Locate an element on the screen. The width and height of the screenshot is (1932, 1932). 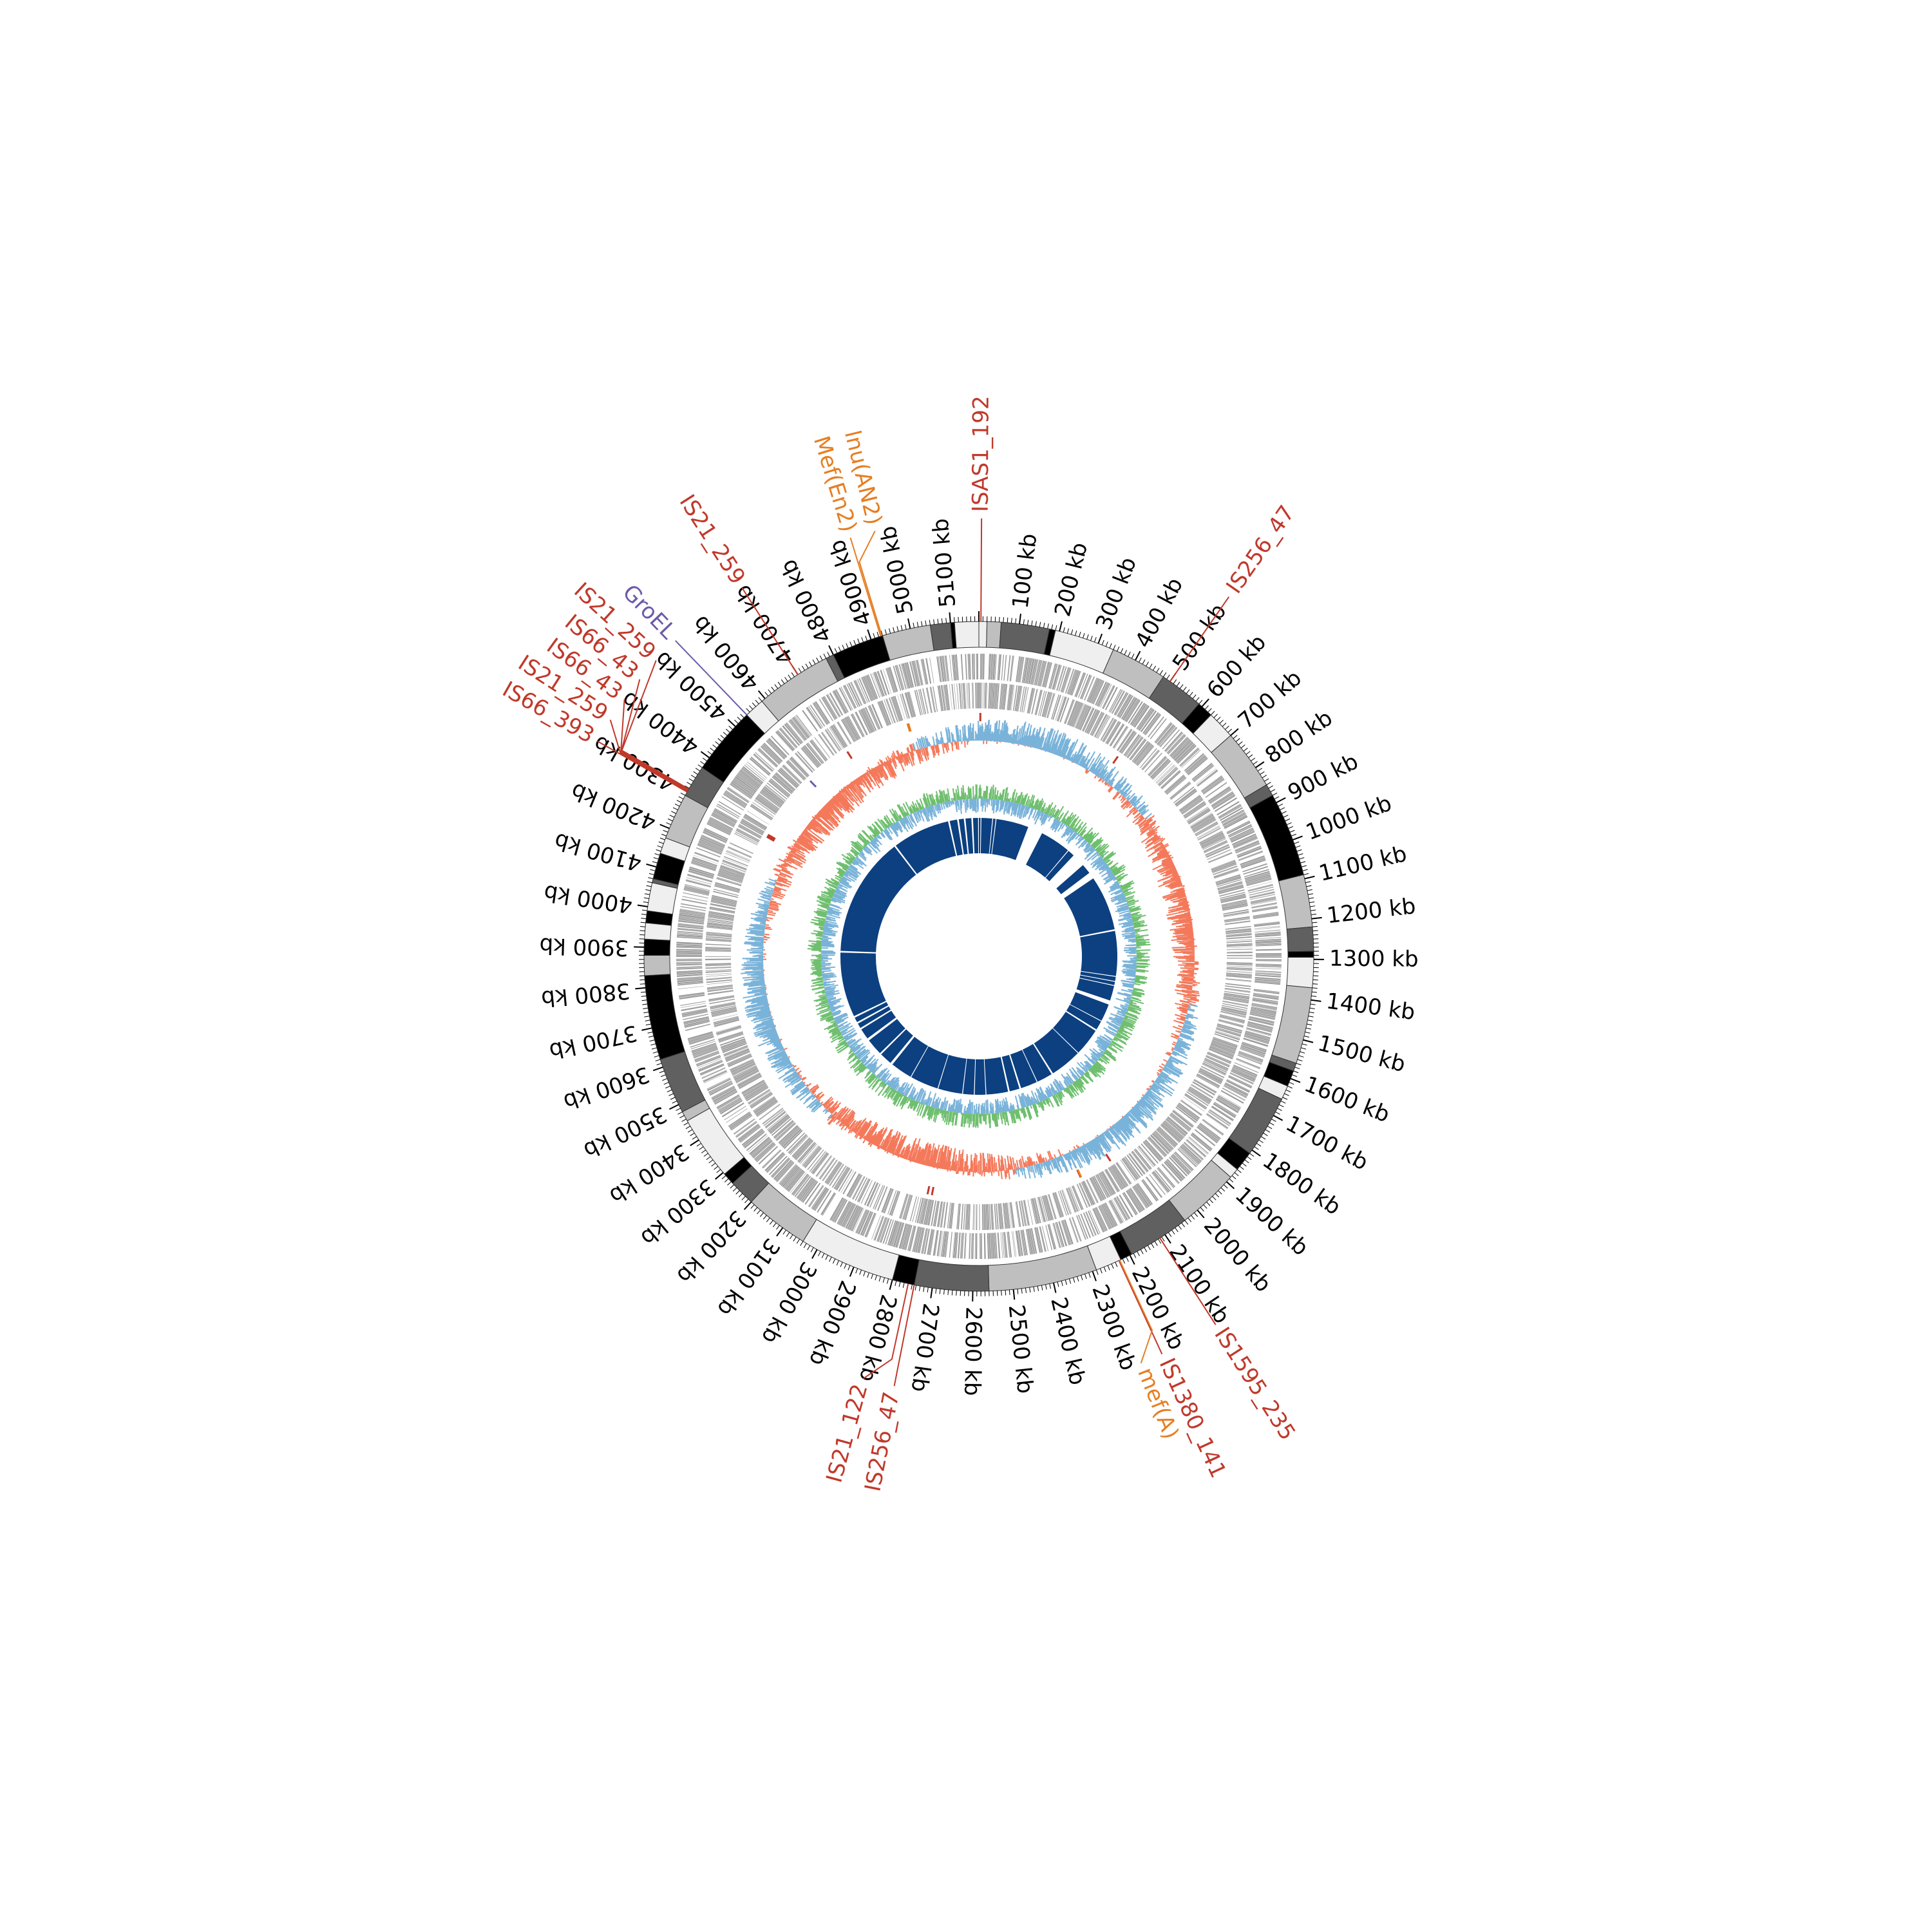
major-tick is located at coordinates (1201, 1213).